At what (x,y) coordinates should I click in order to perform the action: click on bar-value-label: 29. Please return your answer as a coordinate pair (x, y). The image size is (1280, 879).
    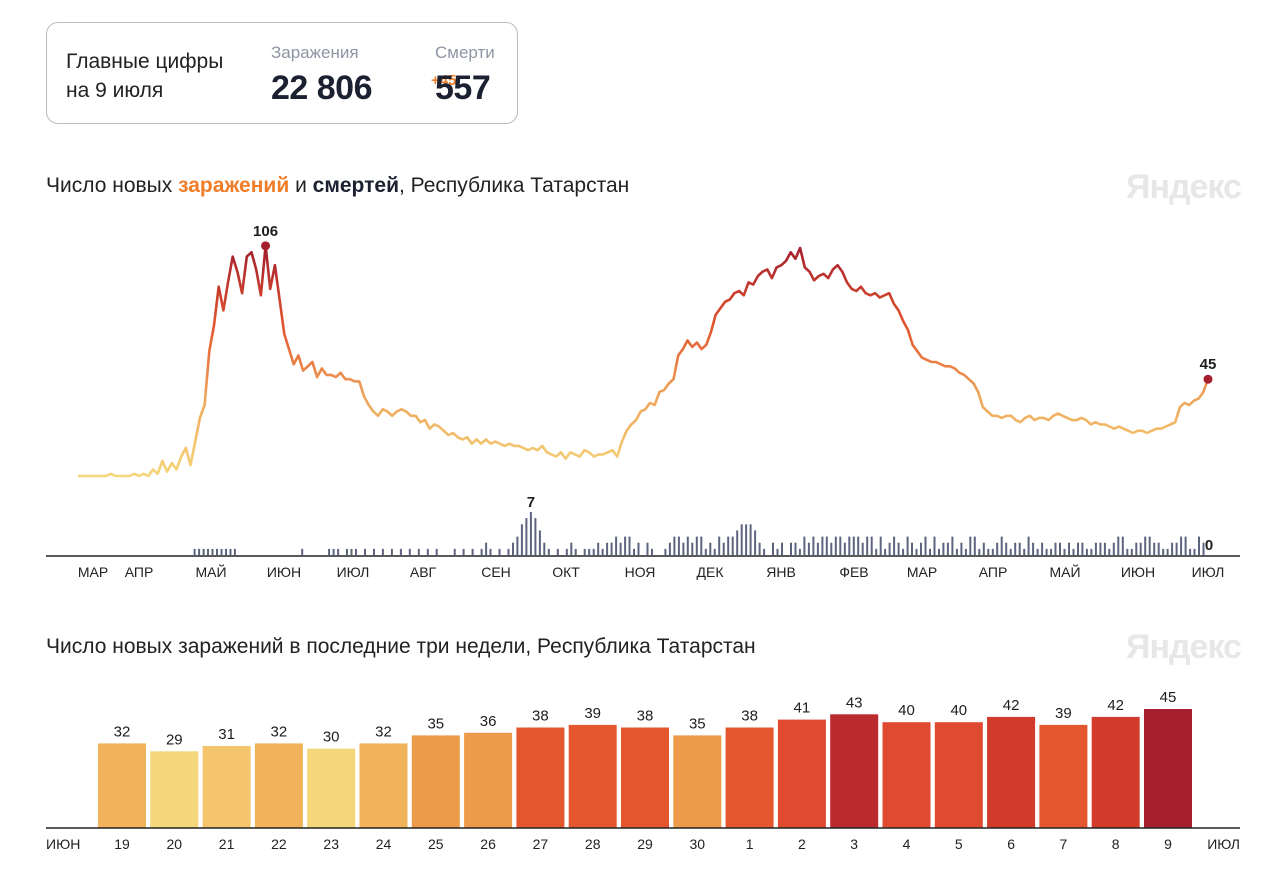
    Looking at the image, I should click on (174, 739).